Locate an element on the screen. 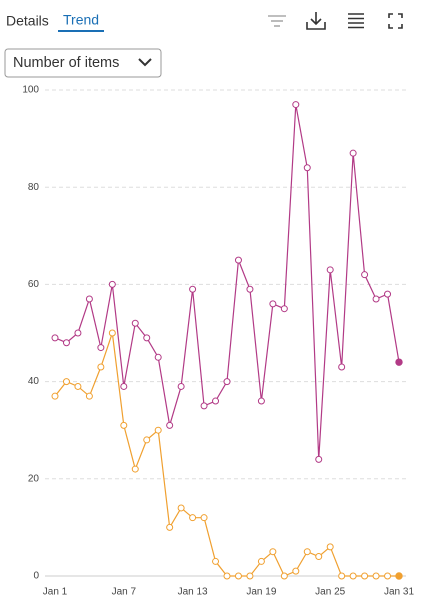 The width and height of the screenshot is (425, 611). download-icon is located at coordinates (316, 21).